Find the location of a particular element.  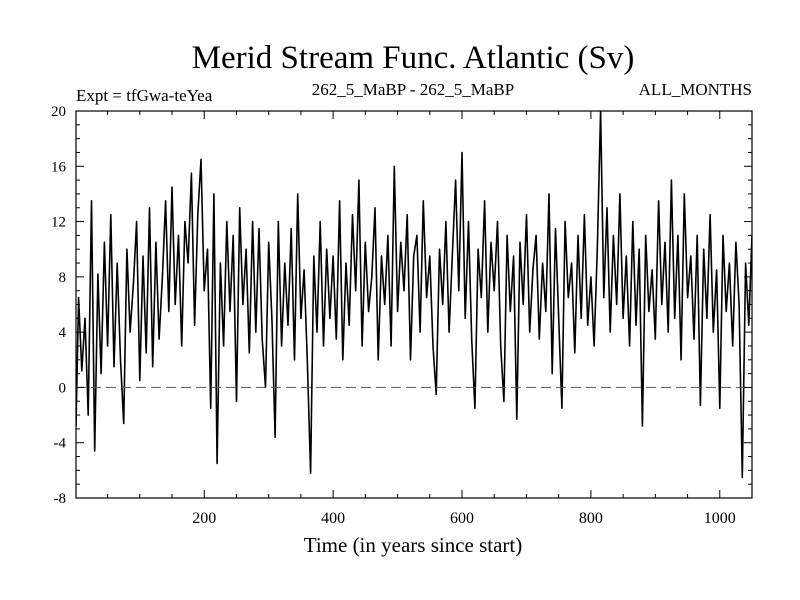

y-tick-label: 8 is located at coordinates (63, 278).